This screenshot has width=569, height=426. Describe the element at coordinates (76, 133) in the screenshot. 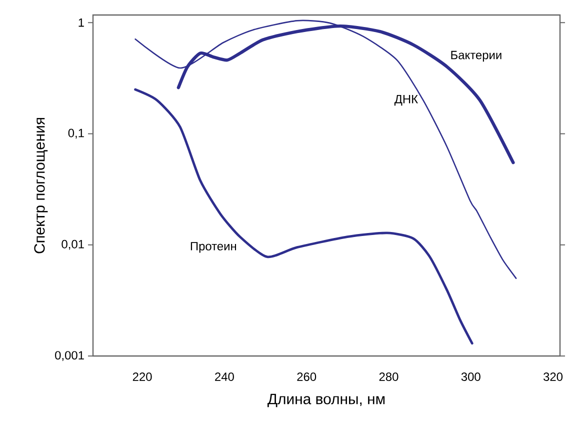

I see `y-tick-label: 0,1` at that location.